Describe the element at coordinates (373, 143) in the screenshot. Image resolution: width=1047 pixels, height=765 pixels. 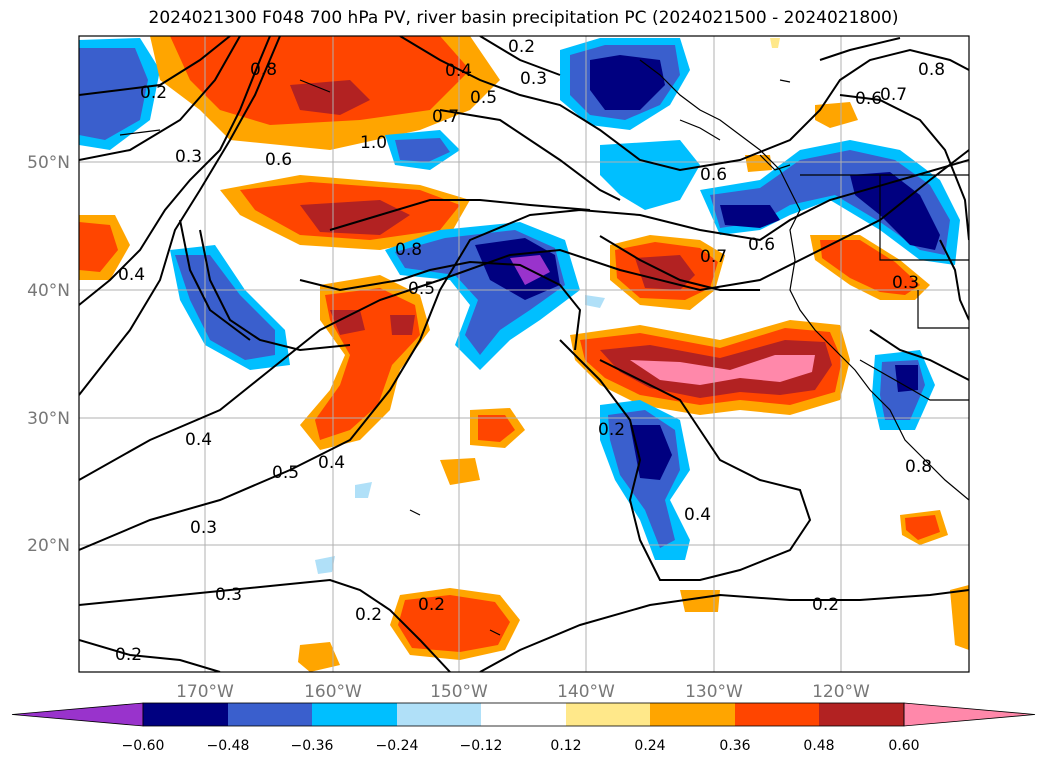
I see `contour-label: 1.0` at that location.